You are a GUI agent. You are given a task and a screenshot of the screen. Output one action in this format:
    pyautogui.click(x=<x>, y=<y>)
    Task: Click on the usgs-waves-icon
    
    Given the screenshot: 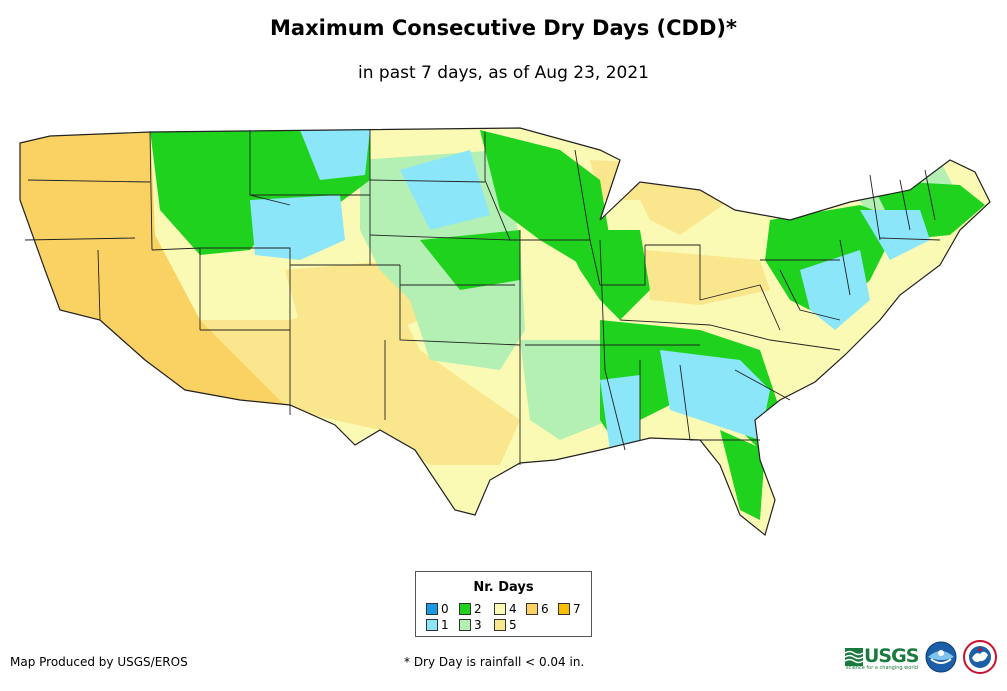 What is the action you would take?
    pyautogui.click(x=854, y=657)
    